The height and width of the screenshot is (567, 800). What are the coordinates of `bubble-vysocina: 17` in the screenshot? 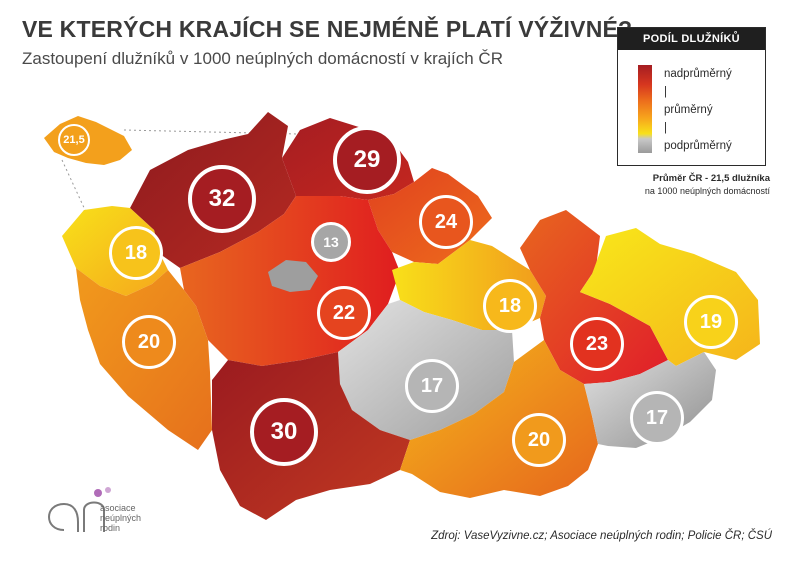 It's located at (432, 386).